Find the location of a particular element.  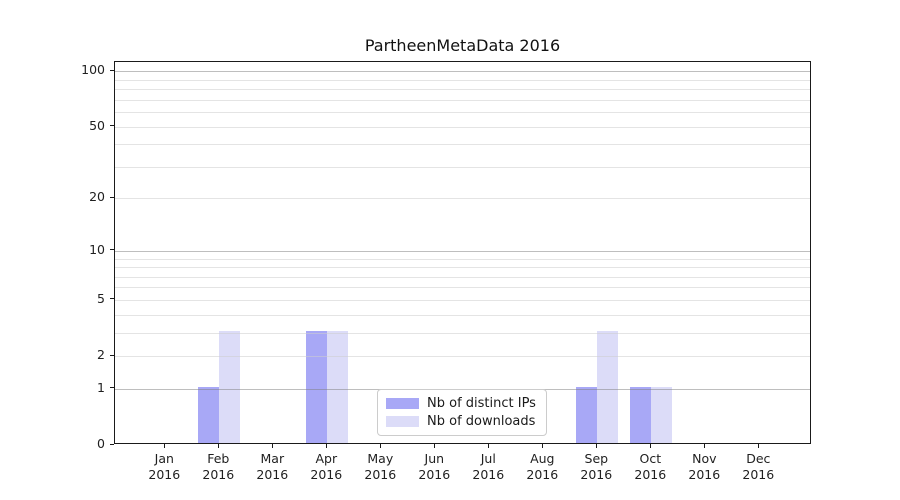

legend-row-ips: Nb of distinct IPs is located at coordinates (462, 403).